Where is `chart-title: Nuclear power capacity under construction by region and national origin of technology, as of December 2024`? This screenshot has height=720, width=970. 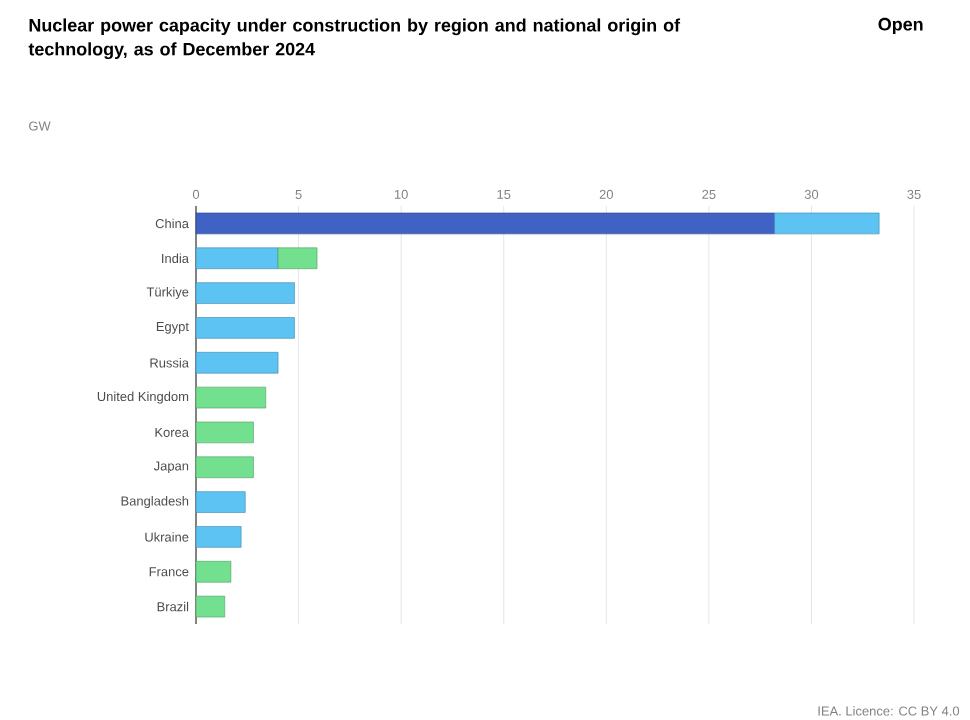
chart-title: Nuclear power capacity under construction by region and national origin of technology, as of December 2024 is located at coordinates (354, 39).